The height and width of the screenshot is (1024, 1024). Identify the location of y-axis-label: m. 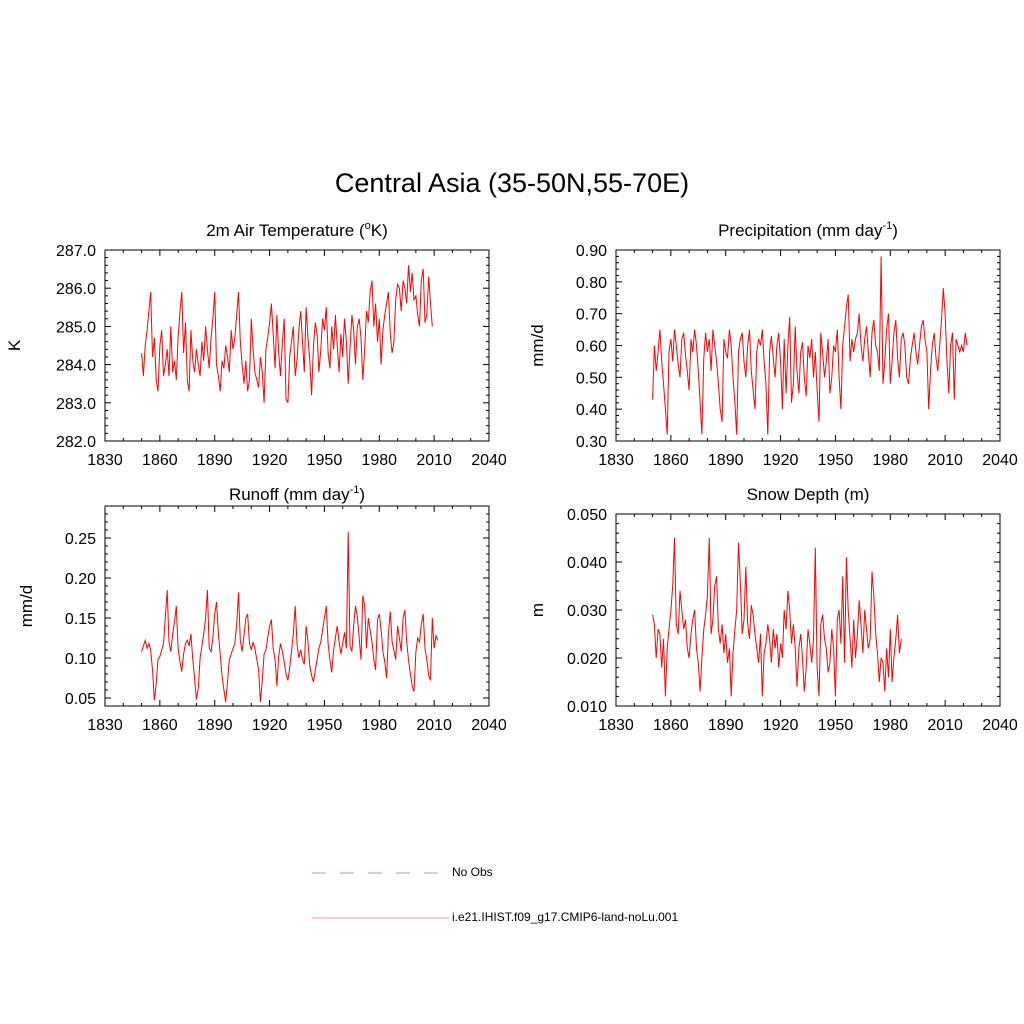
(537, 610).